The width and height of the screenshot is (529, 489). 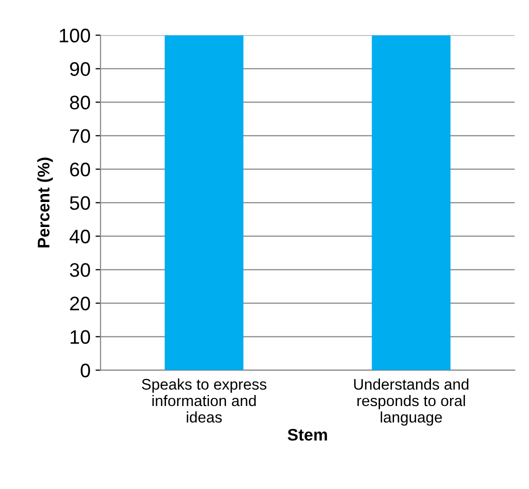 What do you see at coordinates (75, 35) in the screenshot?
I see `y-tick-label: 100` at bounding box center [75, 35].